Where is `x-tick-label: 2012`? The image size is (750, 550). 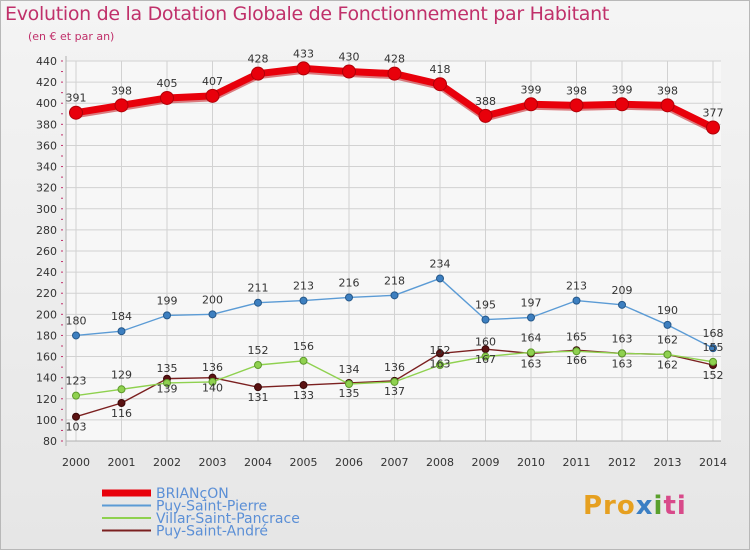
x-tick-label: 2012 is located at coordinates (622, 462).